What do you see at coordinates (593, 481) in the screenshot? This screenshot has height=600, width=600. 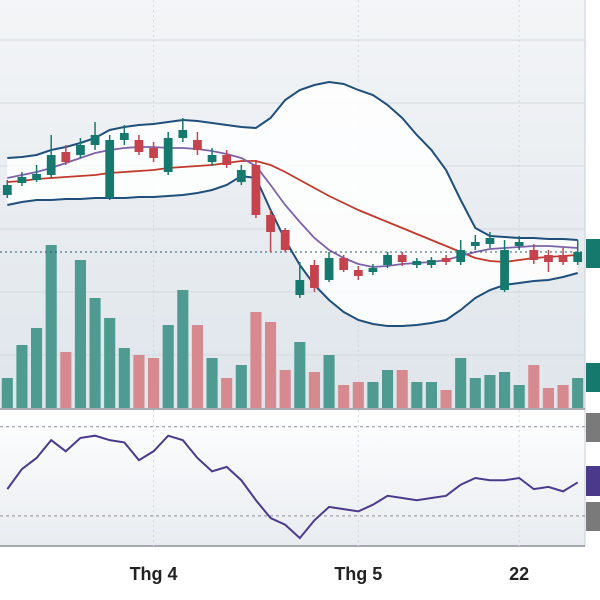 I see `rsi-value-tag` at bounding box center [593, 481].